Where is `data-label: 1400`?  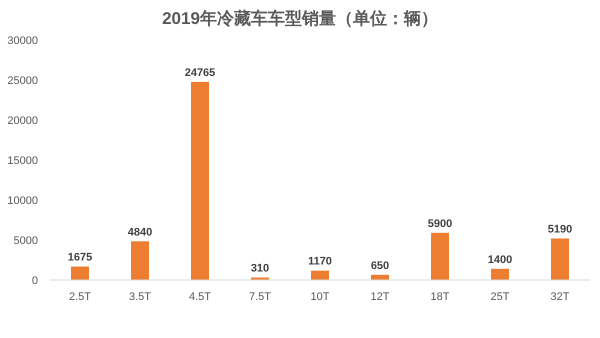
data-label: 1400 is located at coordinates (500, 260).